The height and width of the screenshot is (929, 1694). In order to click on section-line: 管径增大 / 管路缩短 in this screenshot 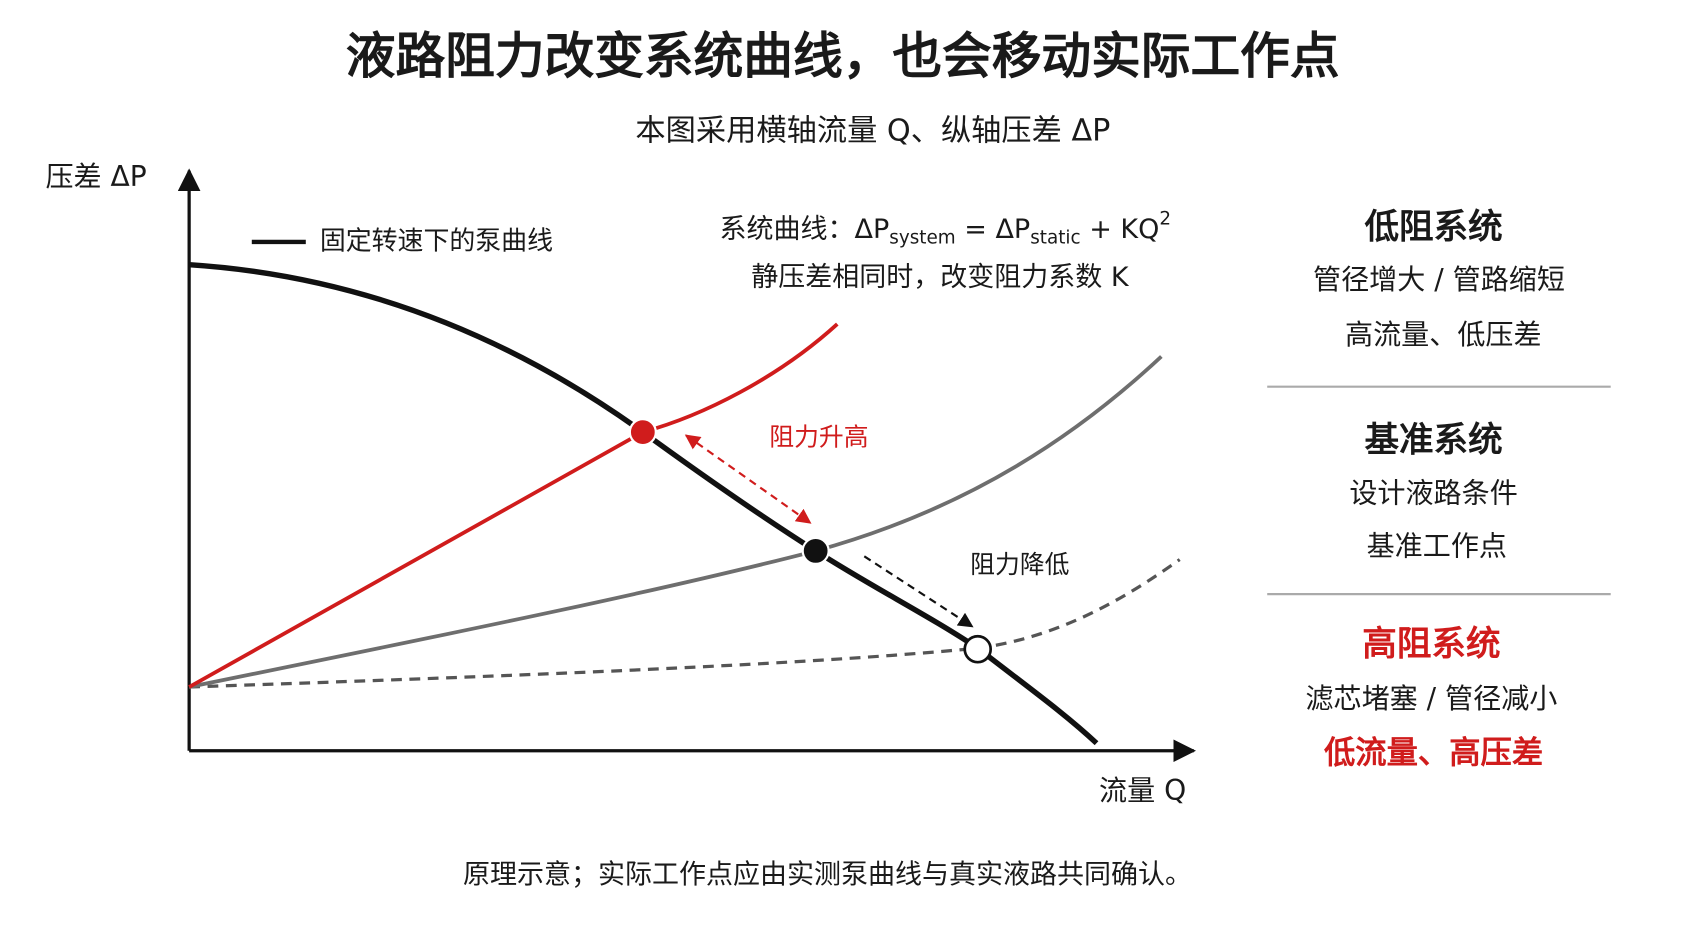, I will do `click(1439, 279)`.